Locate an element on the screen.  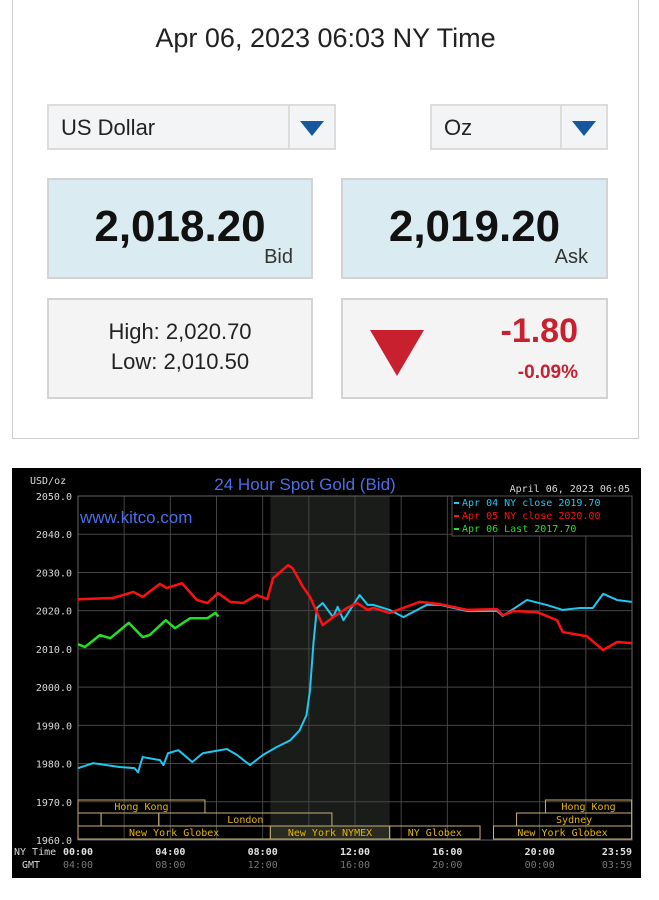
triangle-down-icon is located at coordinates (397, 353).